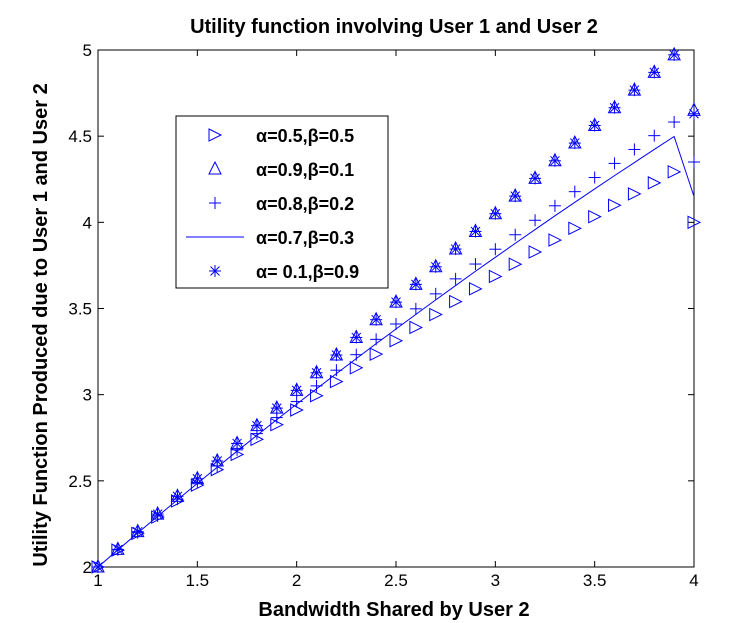 The width and height of the screenshot is (739, 623). Describe the element at coordinates (495, 580) in the screenshot. I see `x-tick-label: 3` at that location.